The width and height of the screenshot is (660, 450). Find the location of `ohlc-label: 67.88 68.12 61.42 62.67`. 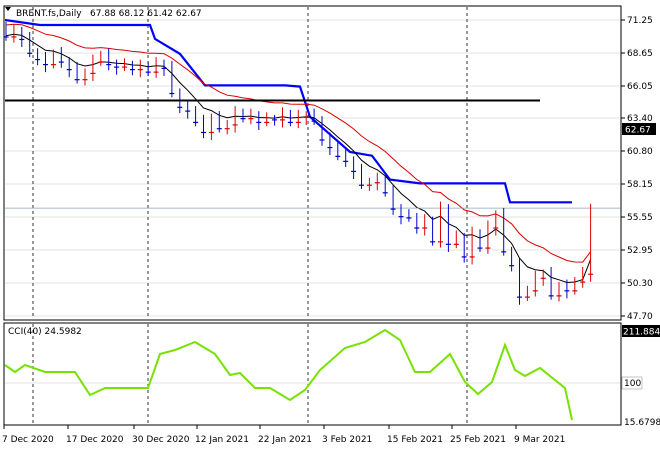

ohlc-label: 67.88 68.12 61.42 62.67 is located at coordinates (146, 14).